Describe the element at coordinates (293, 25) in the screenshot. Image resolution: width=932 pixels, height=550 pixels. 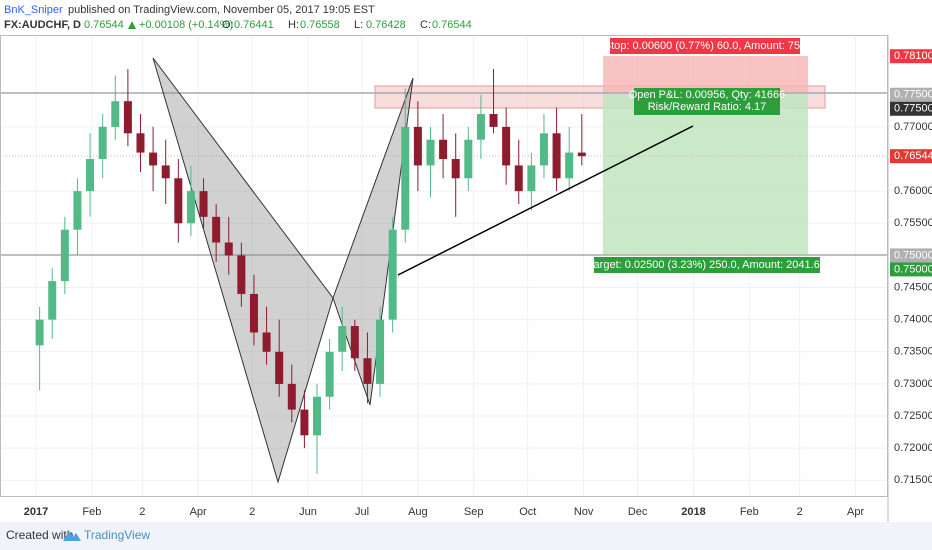
I see `ohlc-key: H:` at that location.